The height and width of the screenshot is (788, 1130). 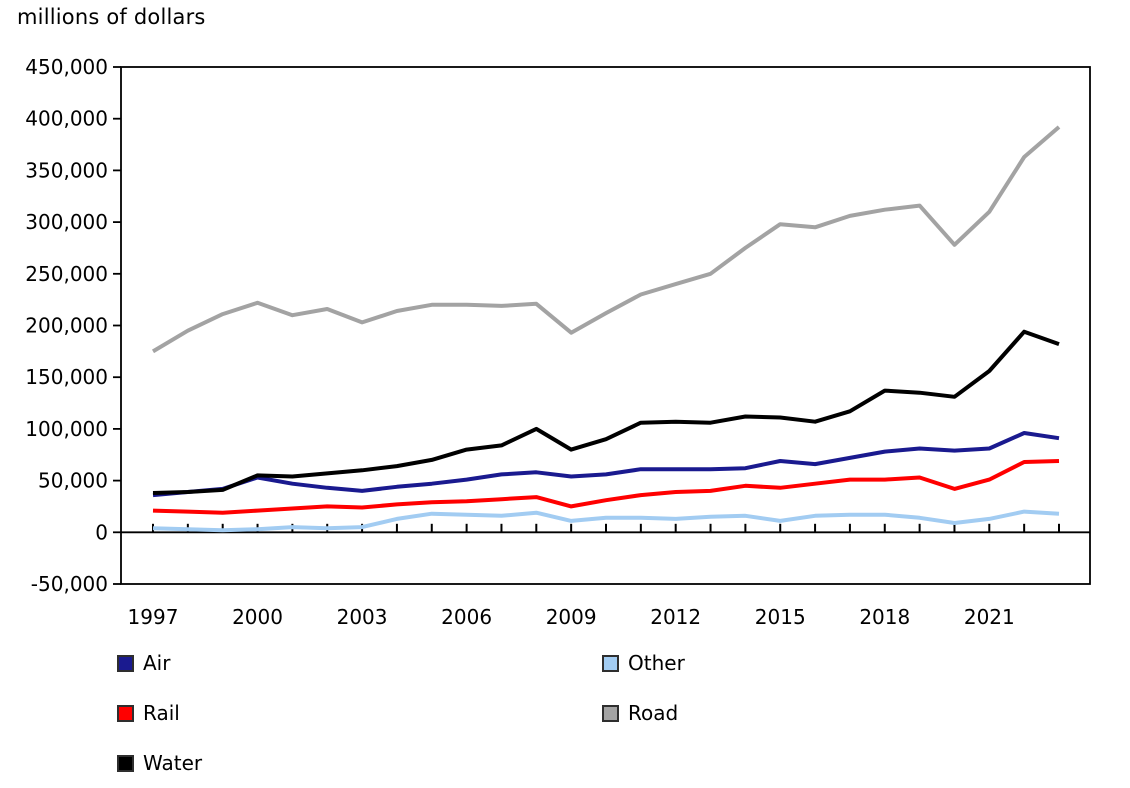 I want to click on legend-item-rail: Rail, so click(x=148, y=713).